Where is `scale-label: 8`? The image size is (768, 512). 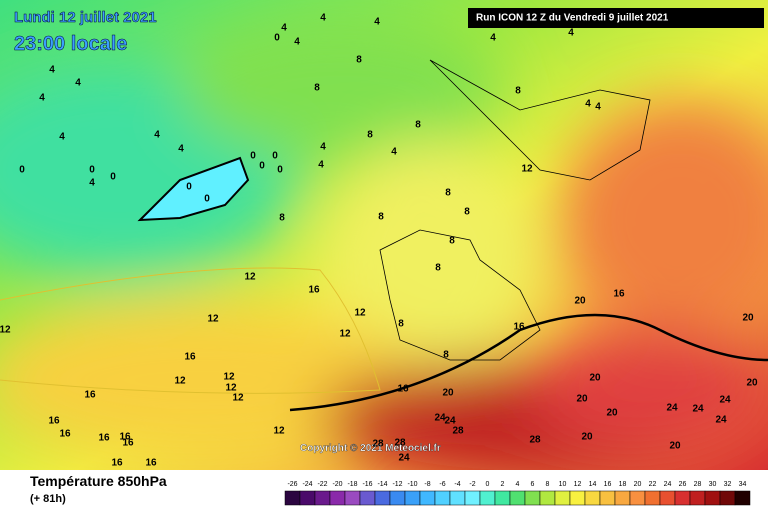
scale-label: 8 is located at coordinates (548, 484).